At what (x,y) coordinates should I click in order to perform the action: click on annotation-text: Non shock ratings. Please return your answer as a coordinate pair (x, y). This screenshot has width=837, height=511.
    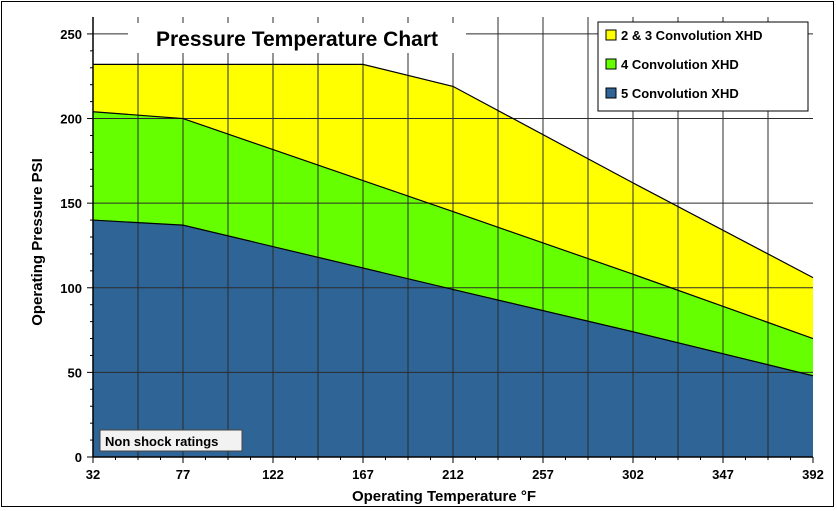
    Looking at the image, I should click on (161, 441).